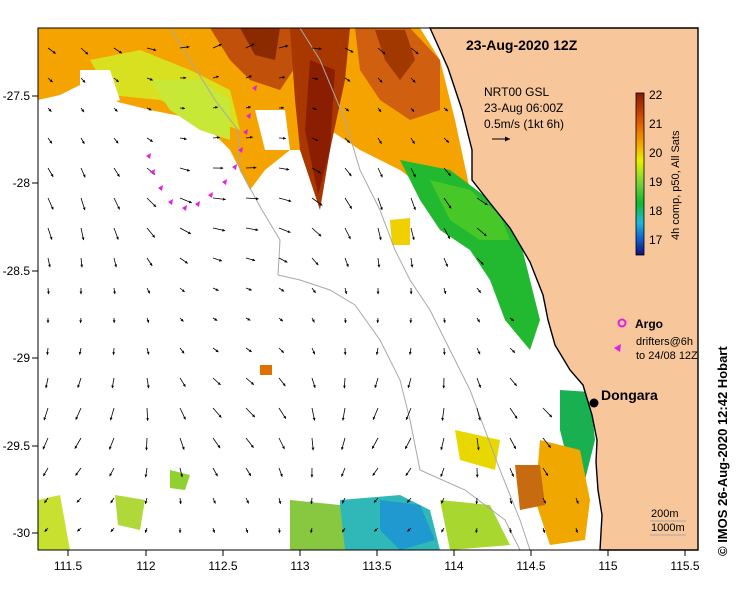 The height and width of the screenshot is (592, 739). Describe the element at coordinates (201, 148) in the screenshot. I see `drifter-track` at that location.